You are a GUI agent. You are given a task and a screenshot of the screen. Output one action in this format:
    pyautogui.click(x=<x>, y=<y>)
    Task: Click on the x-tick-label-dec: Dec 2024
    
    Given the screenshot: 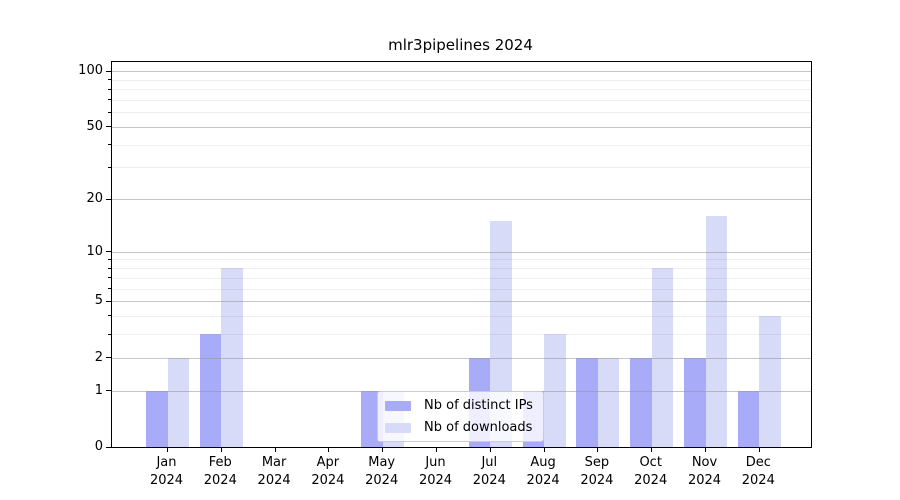 What is the action you would take?
    pyautogui.click(x=758, y=471)
    